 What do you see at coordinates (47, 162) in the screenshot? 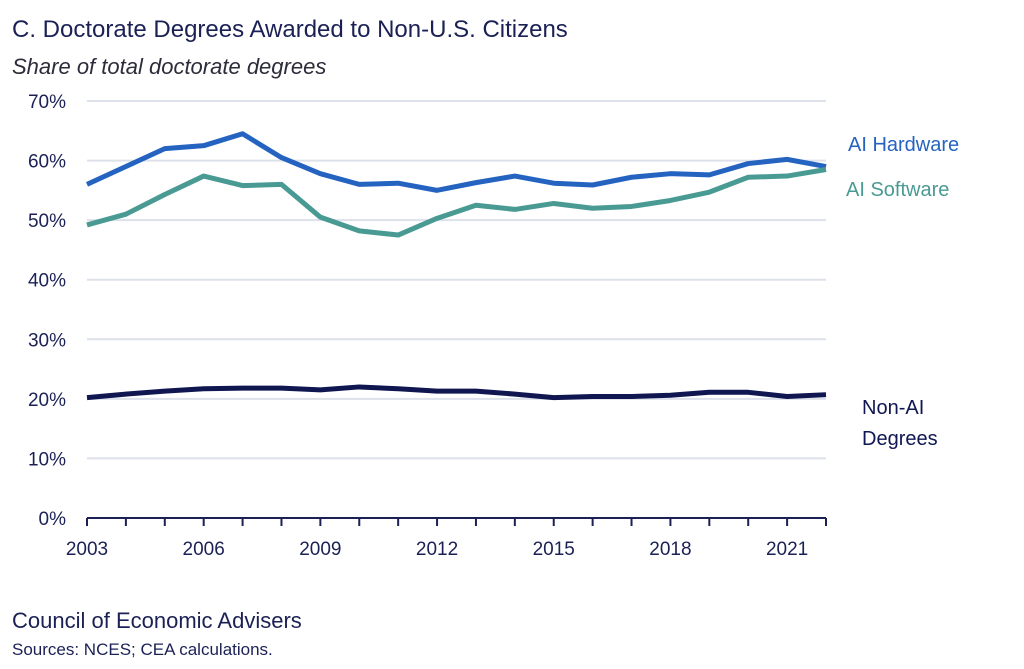
I see `y-tick-label: 60%` at bounding box center [47, 162].